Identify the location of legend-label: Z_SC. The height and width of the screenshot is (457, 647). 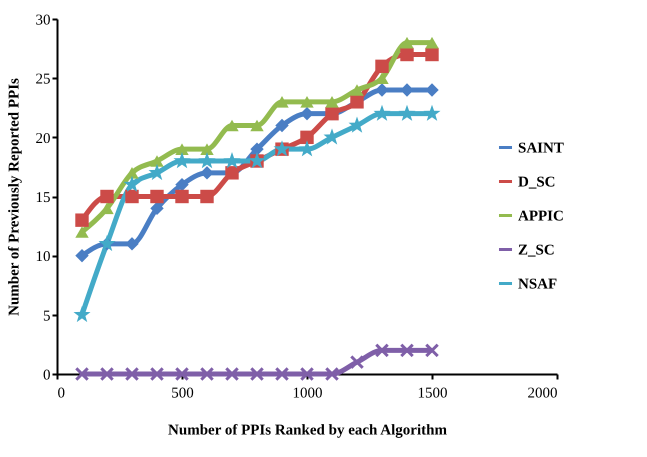
(536, 250).